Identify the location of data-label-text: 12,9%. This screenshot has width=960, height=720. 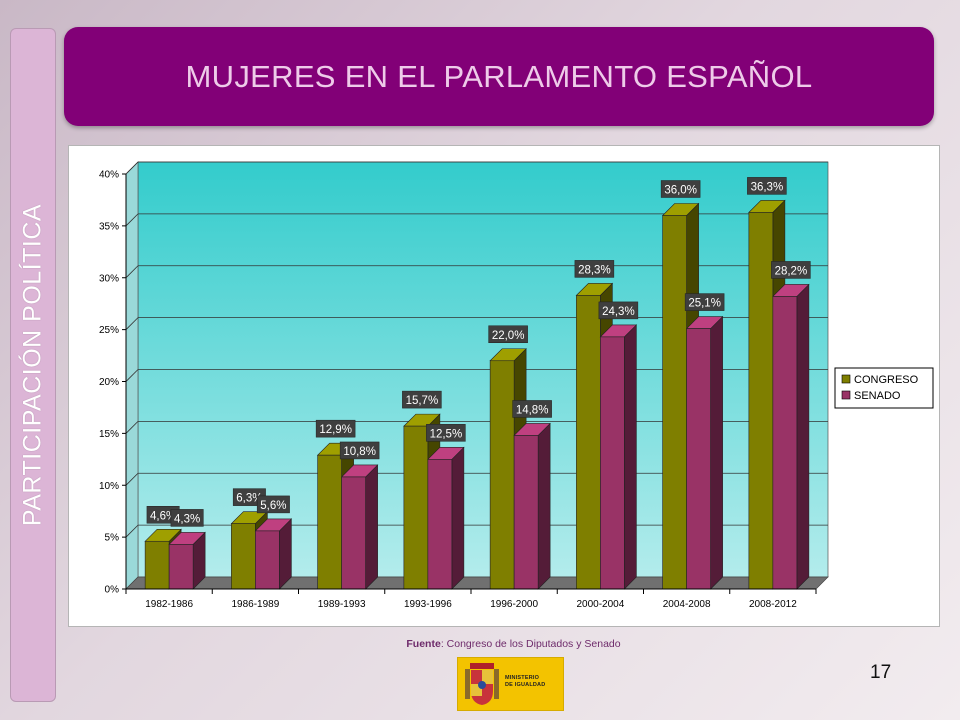
(335, 430).